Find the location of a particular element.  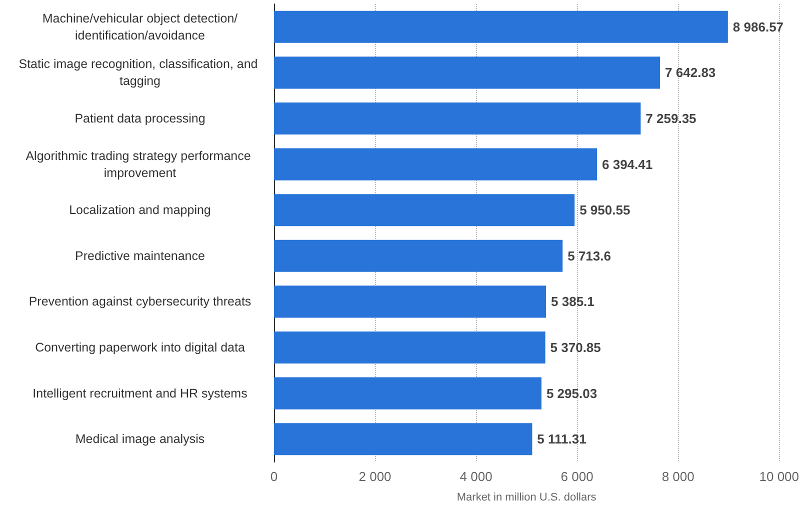

y-tick-label: Converting paperwork into digital data is located at coordinates (140, 347).